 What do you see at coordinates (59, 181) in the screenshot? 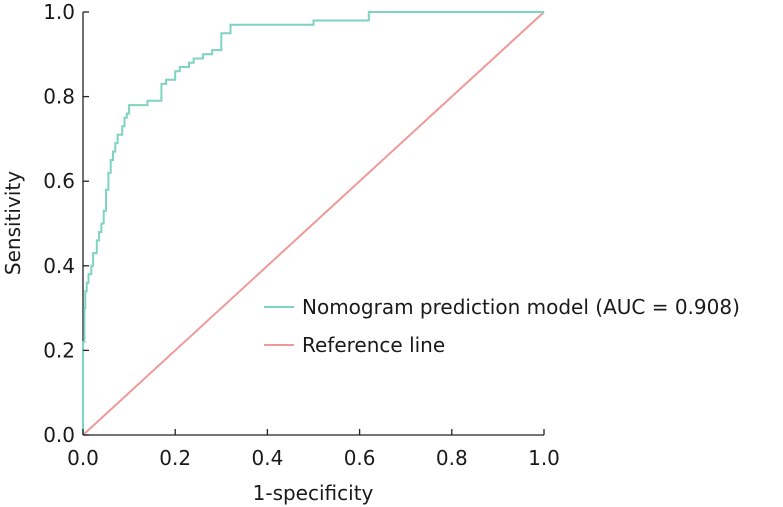
I see `y-tick-label: 0.6` at bounding box center [59, 181].